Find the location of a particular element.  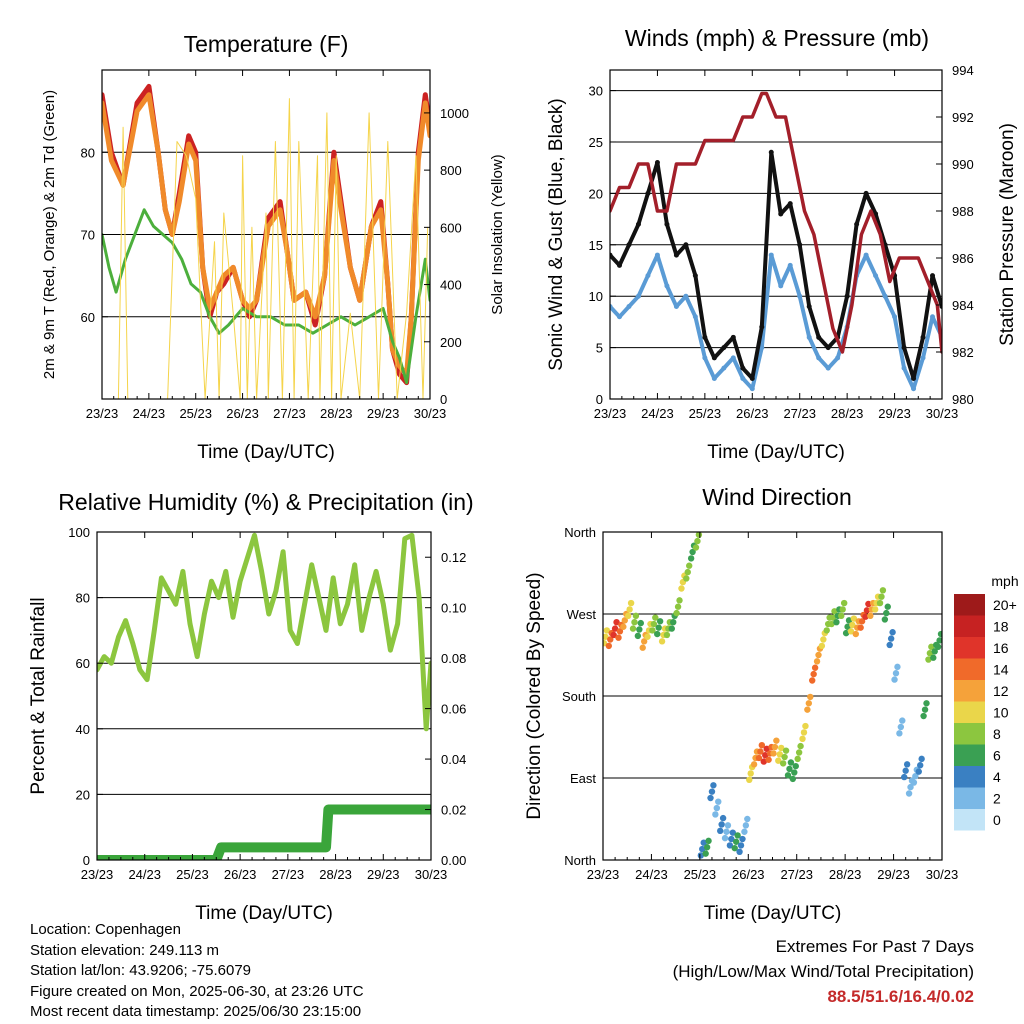

y-tick-label: 20 is located at coordinates (596, 193).